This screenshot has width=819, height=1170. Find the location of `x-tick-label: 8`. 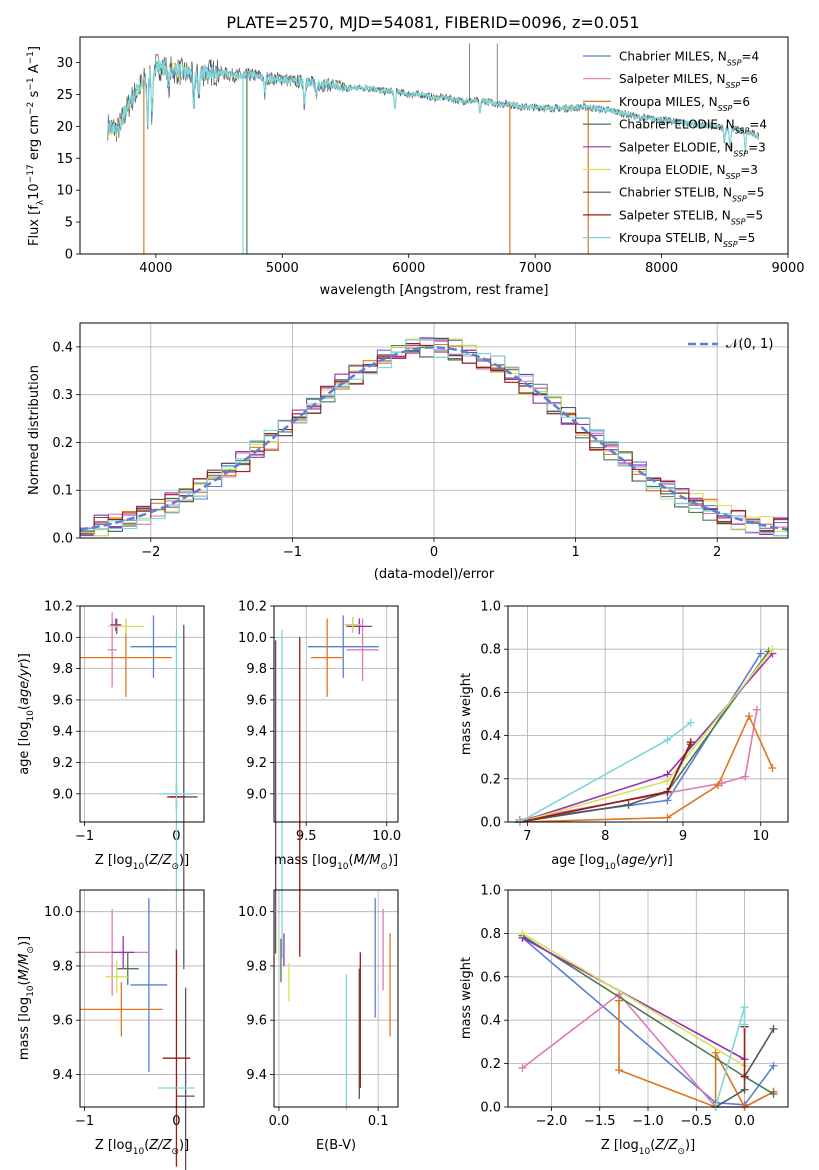

x-tick-label: 8 is located at coordinates (605, 836).